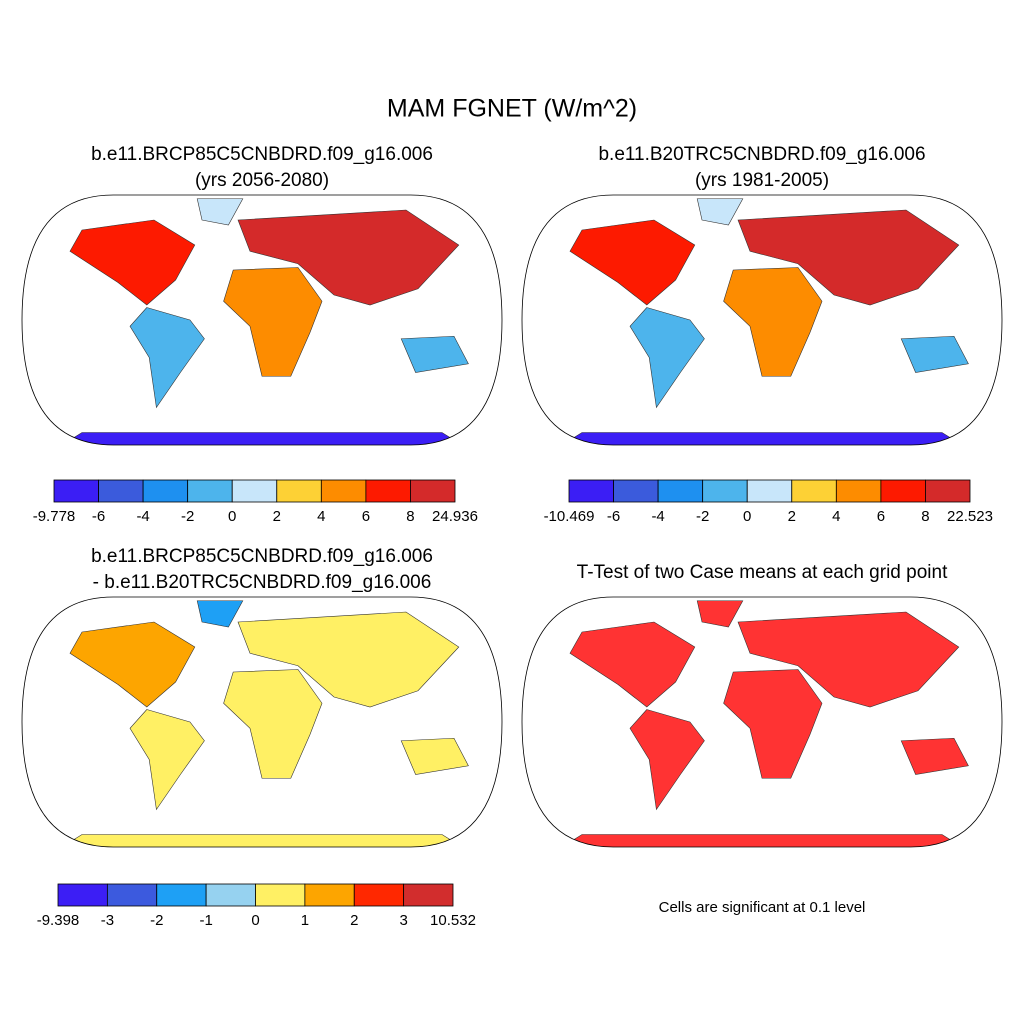 Image resolution: width=1024 pixels, height=1024 pixels. I want to click on colorbar-label: 3, so click(403, 920).